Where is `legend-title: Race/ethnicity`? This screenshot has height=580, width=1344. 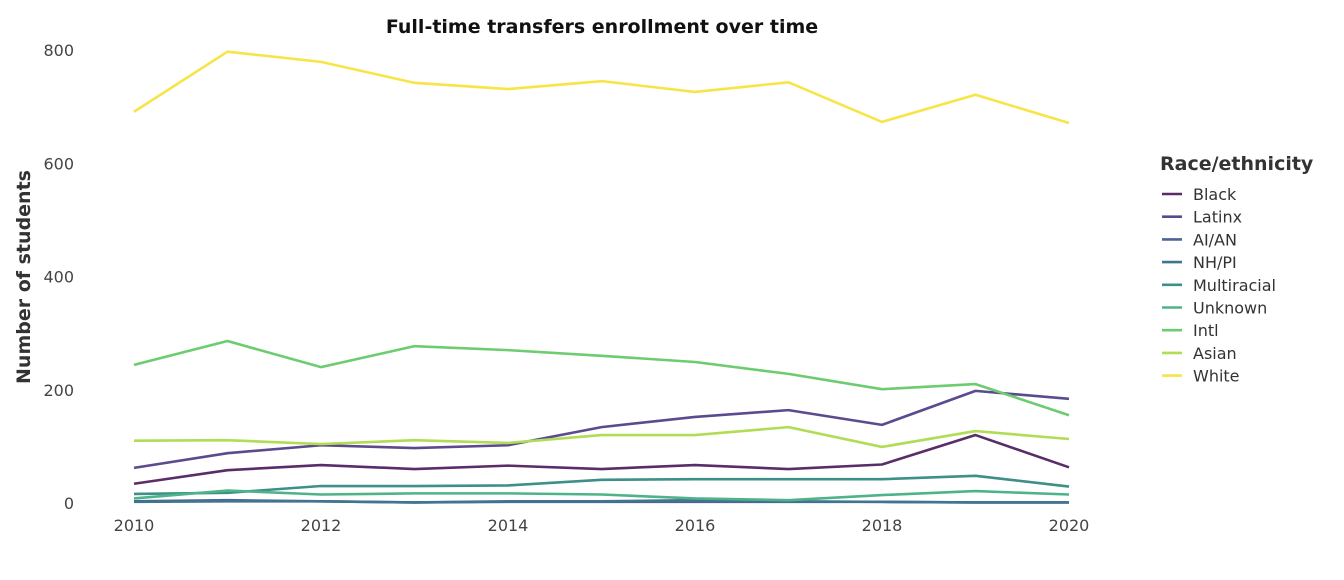
legend-title: Race/ethnicity is located at coordinates (1237, 164).